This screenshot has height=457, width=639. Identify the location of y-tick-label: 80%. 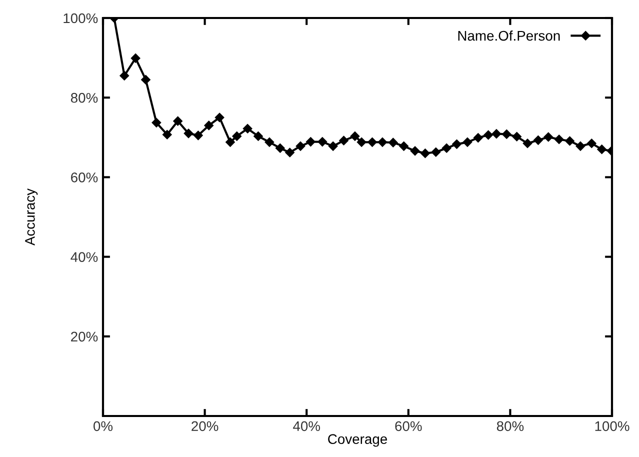
(84, 97).